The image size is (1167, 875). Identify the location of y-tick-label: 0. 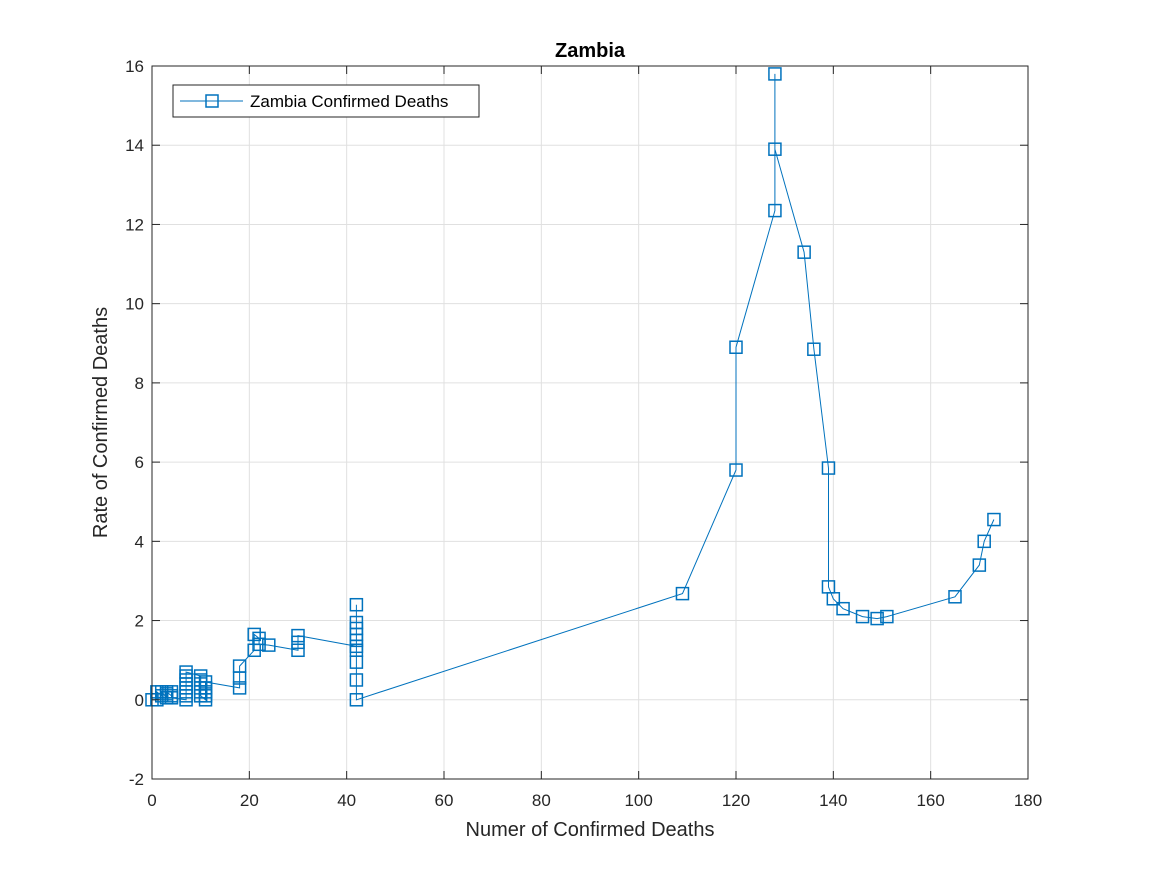
(139, 700).